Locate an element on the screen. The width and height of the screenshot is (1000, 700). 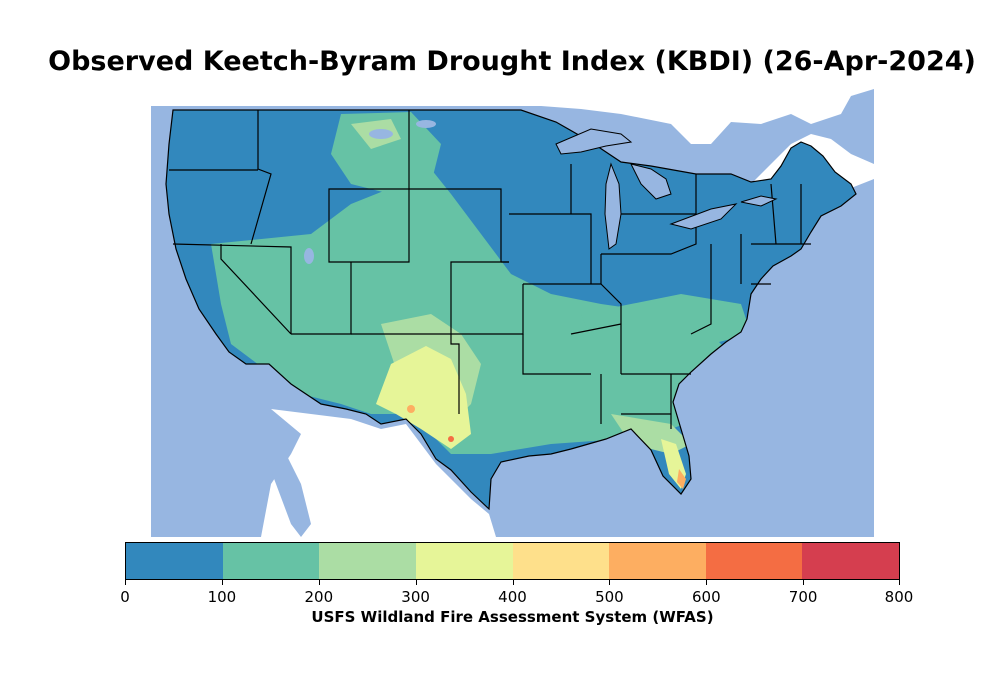
tick-label: 200 is located at coordinates (319, 597).